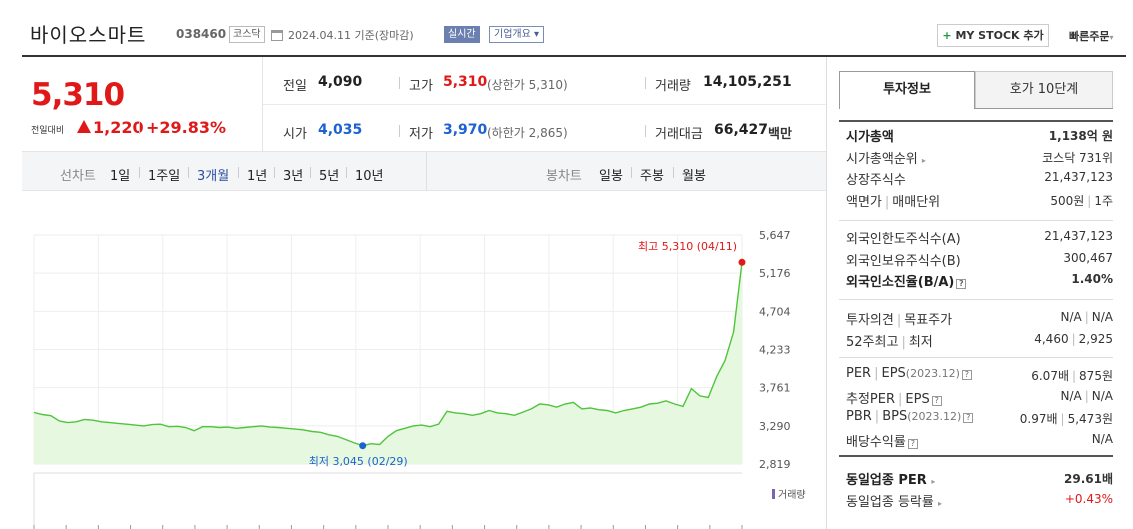 This screenshot has height=529, width=1133. What do you see at coordinates (329, 176) in the screenshot?
I see `period-5y: 5년` at bounding box center [329, 176].